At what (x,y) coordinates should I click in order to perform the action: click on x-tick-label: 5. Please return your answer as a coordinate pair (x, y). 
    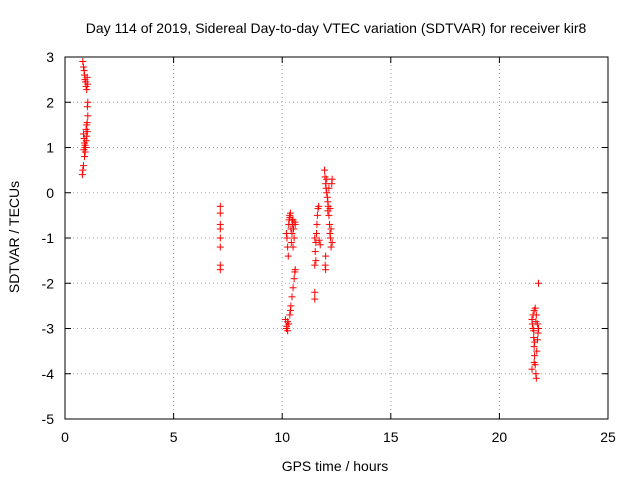
    Looking at the image, I should click on (174, 437).